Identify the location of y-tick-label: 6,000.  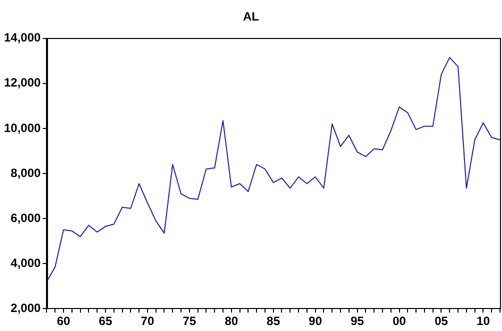
(26, 217).